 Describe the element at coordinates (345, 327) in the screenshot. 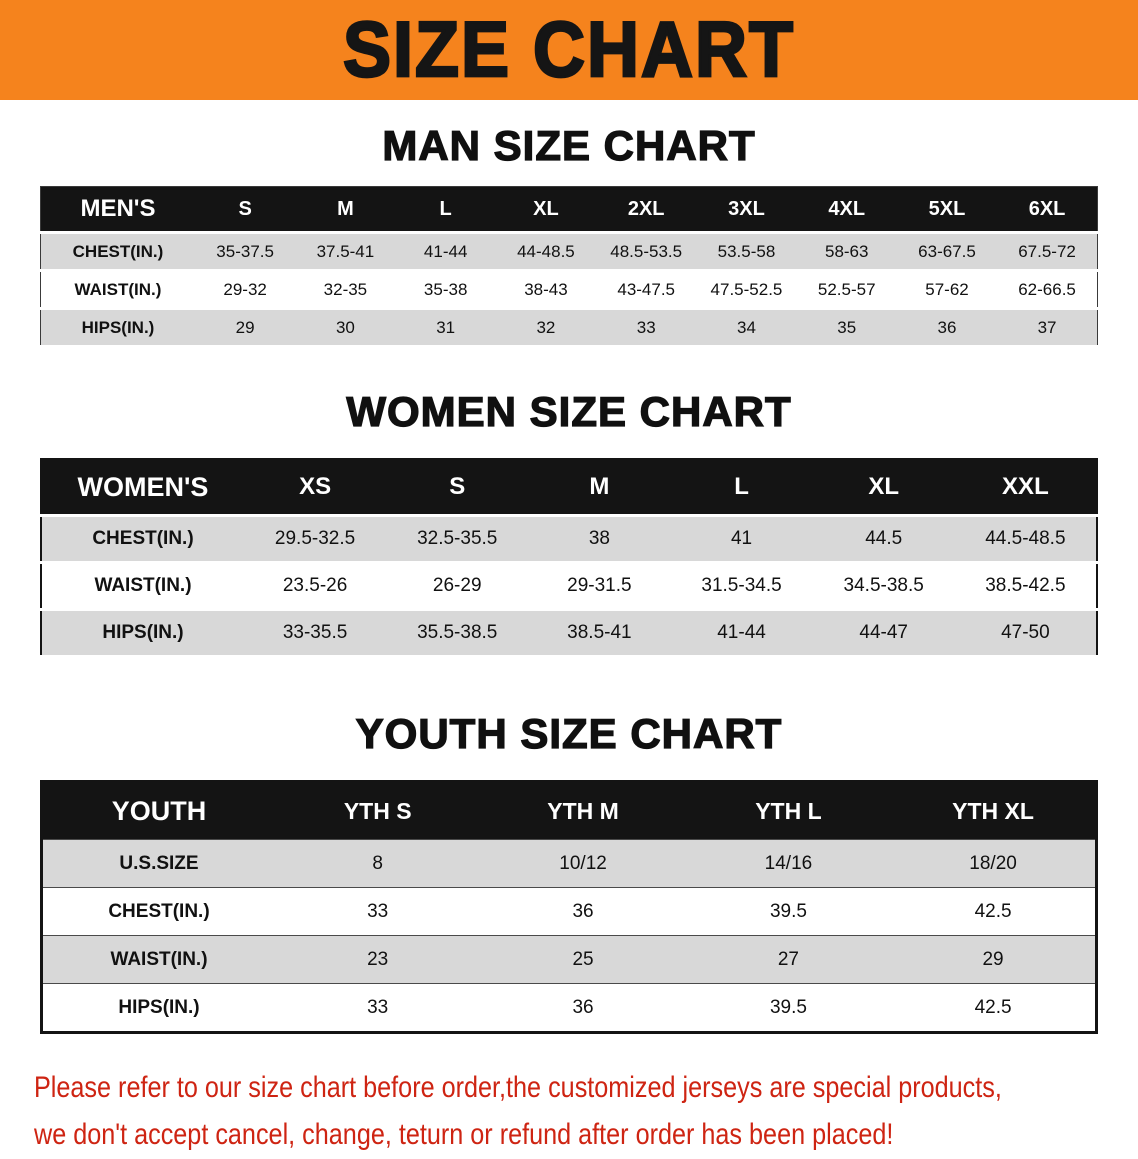

I see `size-value-cell: 30` at that location.